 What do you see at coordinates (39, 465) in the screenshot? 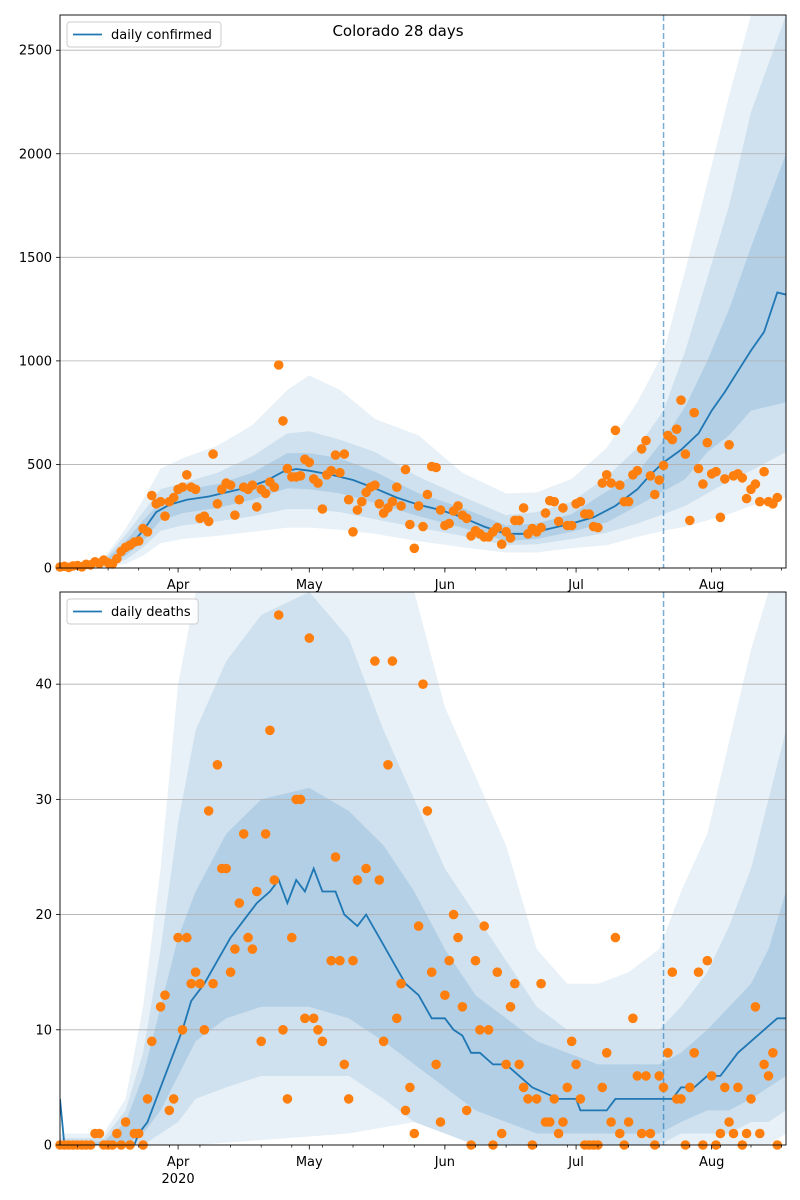
I see `y-tick-label: 500` at bounding box center [39, 465].